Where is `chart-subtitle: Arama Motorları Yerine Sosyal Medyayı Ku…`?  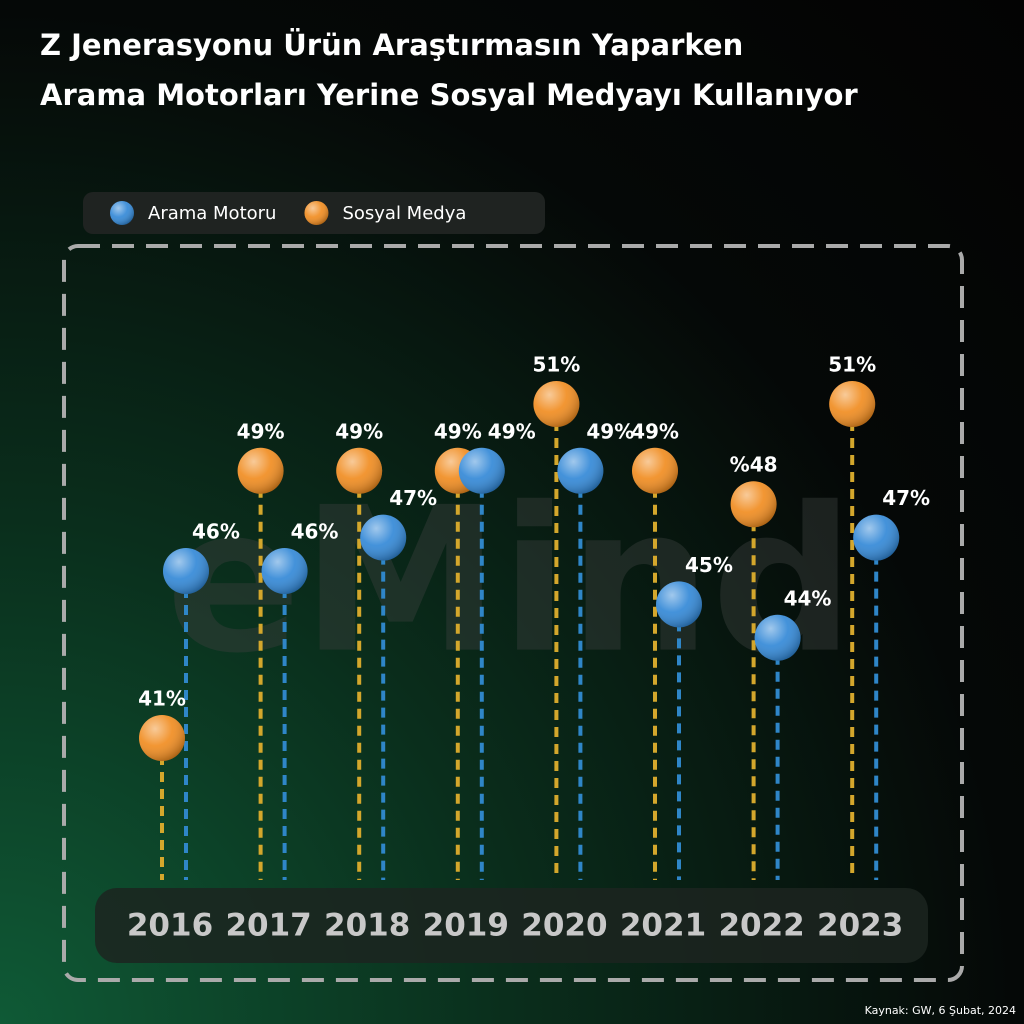 chart-subtitle: Arama Motorları Yerine Sosyal Medyayı Ku… is located at coordinates (449, 95).